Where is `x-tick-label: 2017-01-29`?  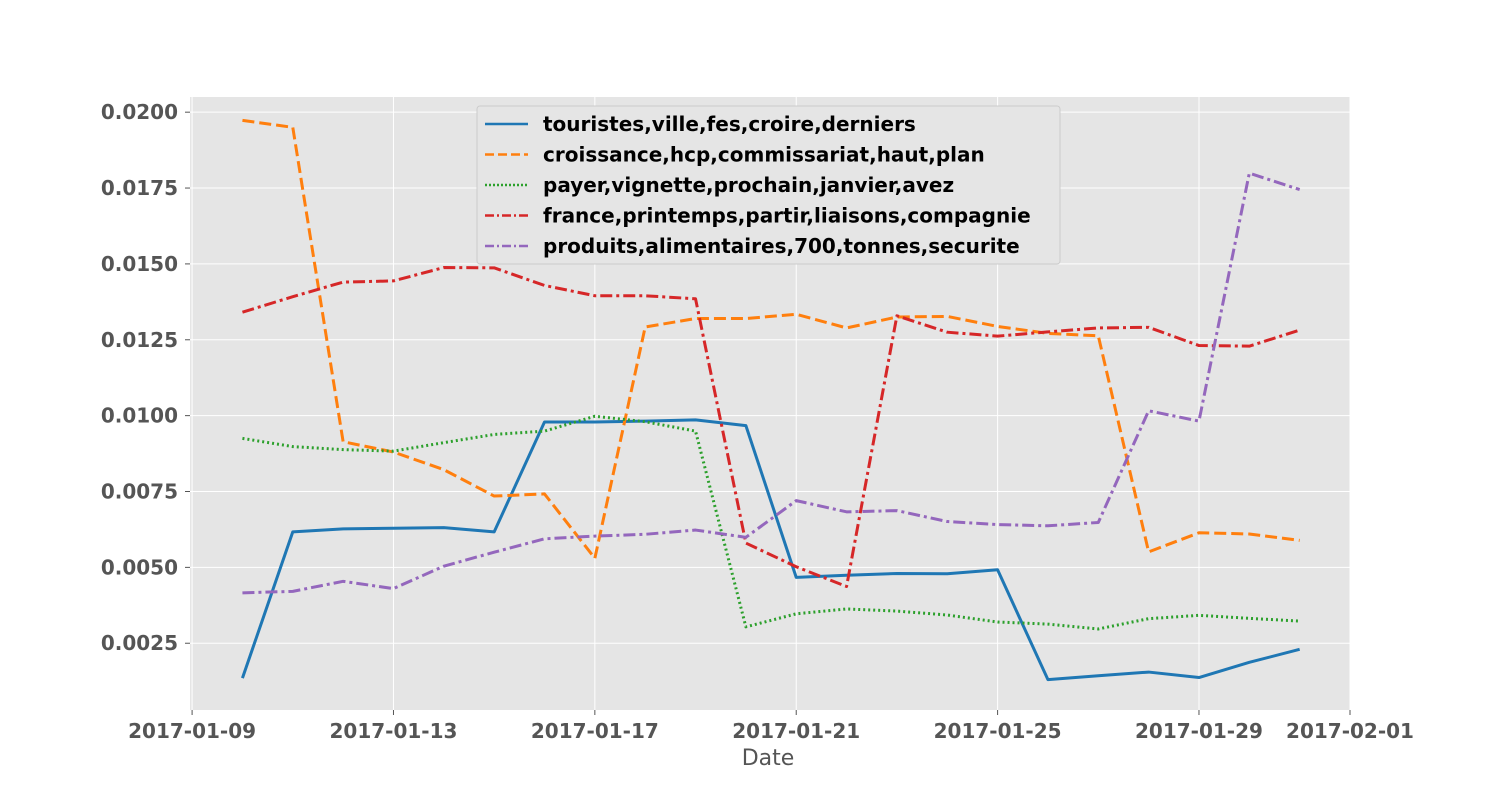 x-tick-label: 2017-01-29 is located at coordinates (1199, 731).